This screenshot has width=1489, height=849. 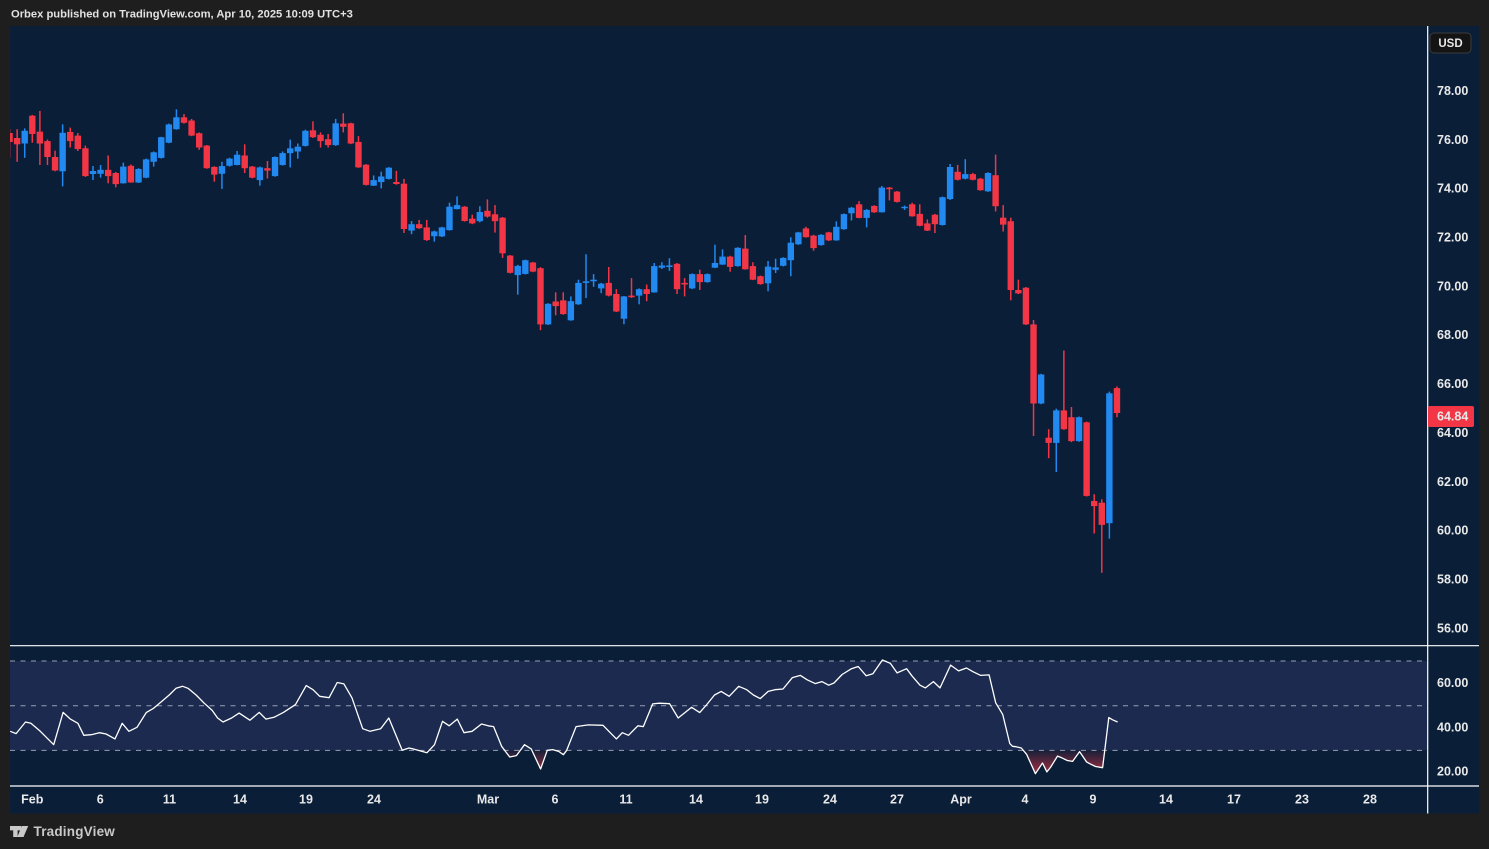 I want to click on svg-text: USD, so click(x=1450, y=44).